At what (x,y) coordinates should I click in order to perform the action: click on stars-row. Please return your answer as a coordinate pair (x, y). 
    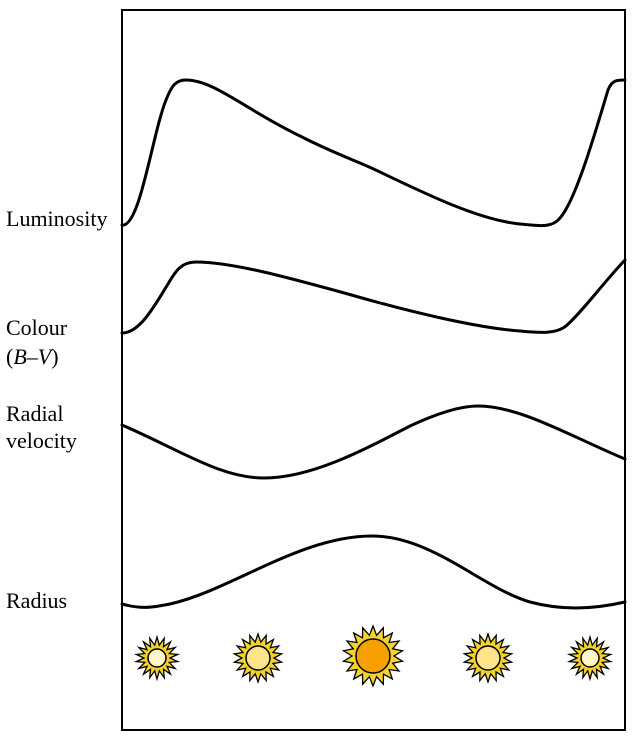
    Looking at the image, I should click on (373, 656).